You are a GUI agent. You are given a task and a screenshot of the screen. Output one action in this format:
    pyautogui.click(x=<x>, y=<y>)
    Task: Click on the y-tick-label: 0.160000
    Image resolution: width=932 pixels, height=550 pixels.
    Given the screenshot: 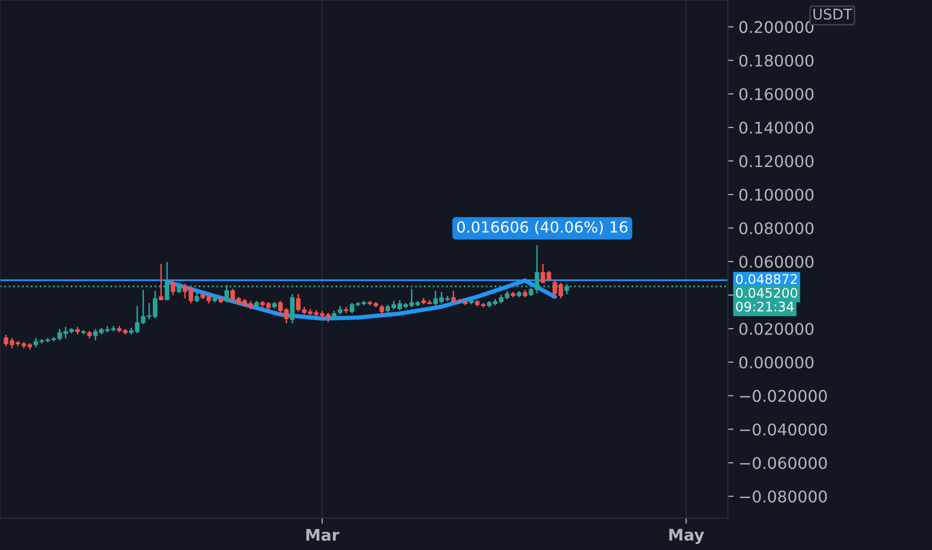 What is the action you would take?
    pyautogui.click(x=776, y=94)
    